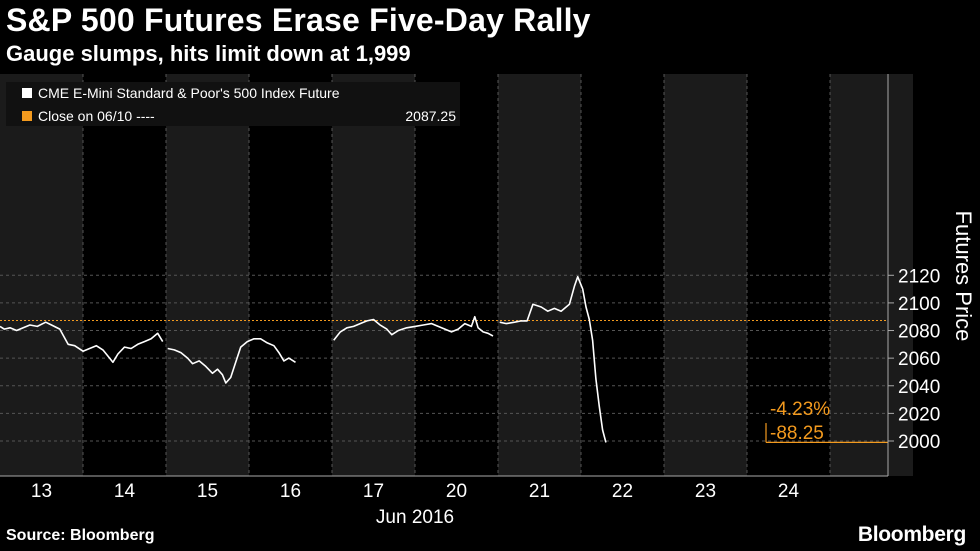 The height and width of the screenshot is (551, 980). I want to click on legend-swatch-close, so click(27, 116).